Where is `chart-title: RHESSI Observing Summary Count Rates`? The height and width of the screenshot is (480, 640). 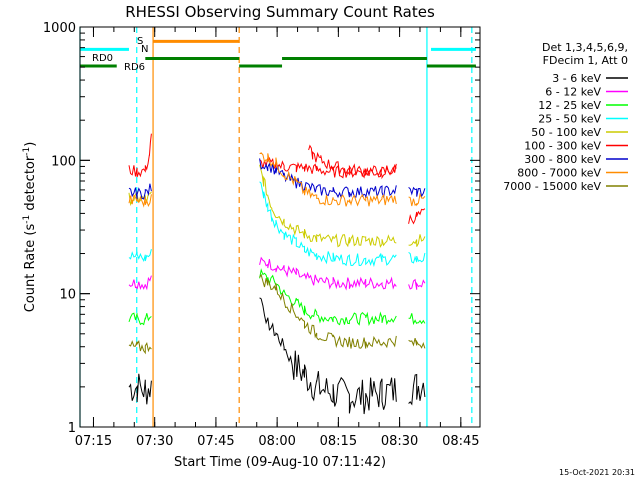 chart-title: RHESSI Observing Summary Count Rates is located at coordinates (280, 12).